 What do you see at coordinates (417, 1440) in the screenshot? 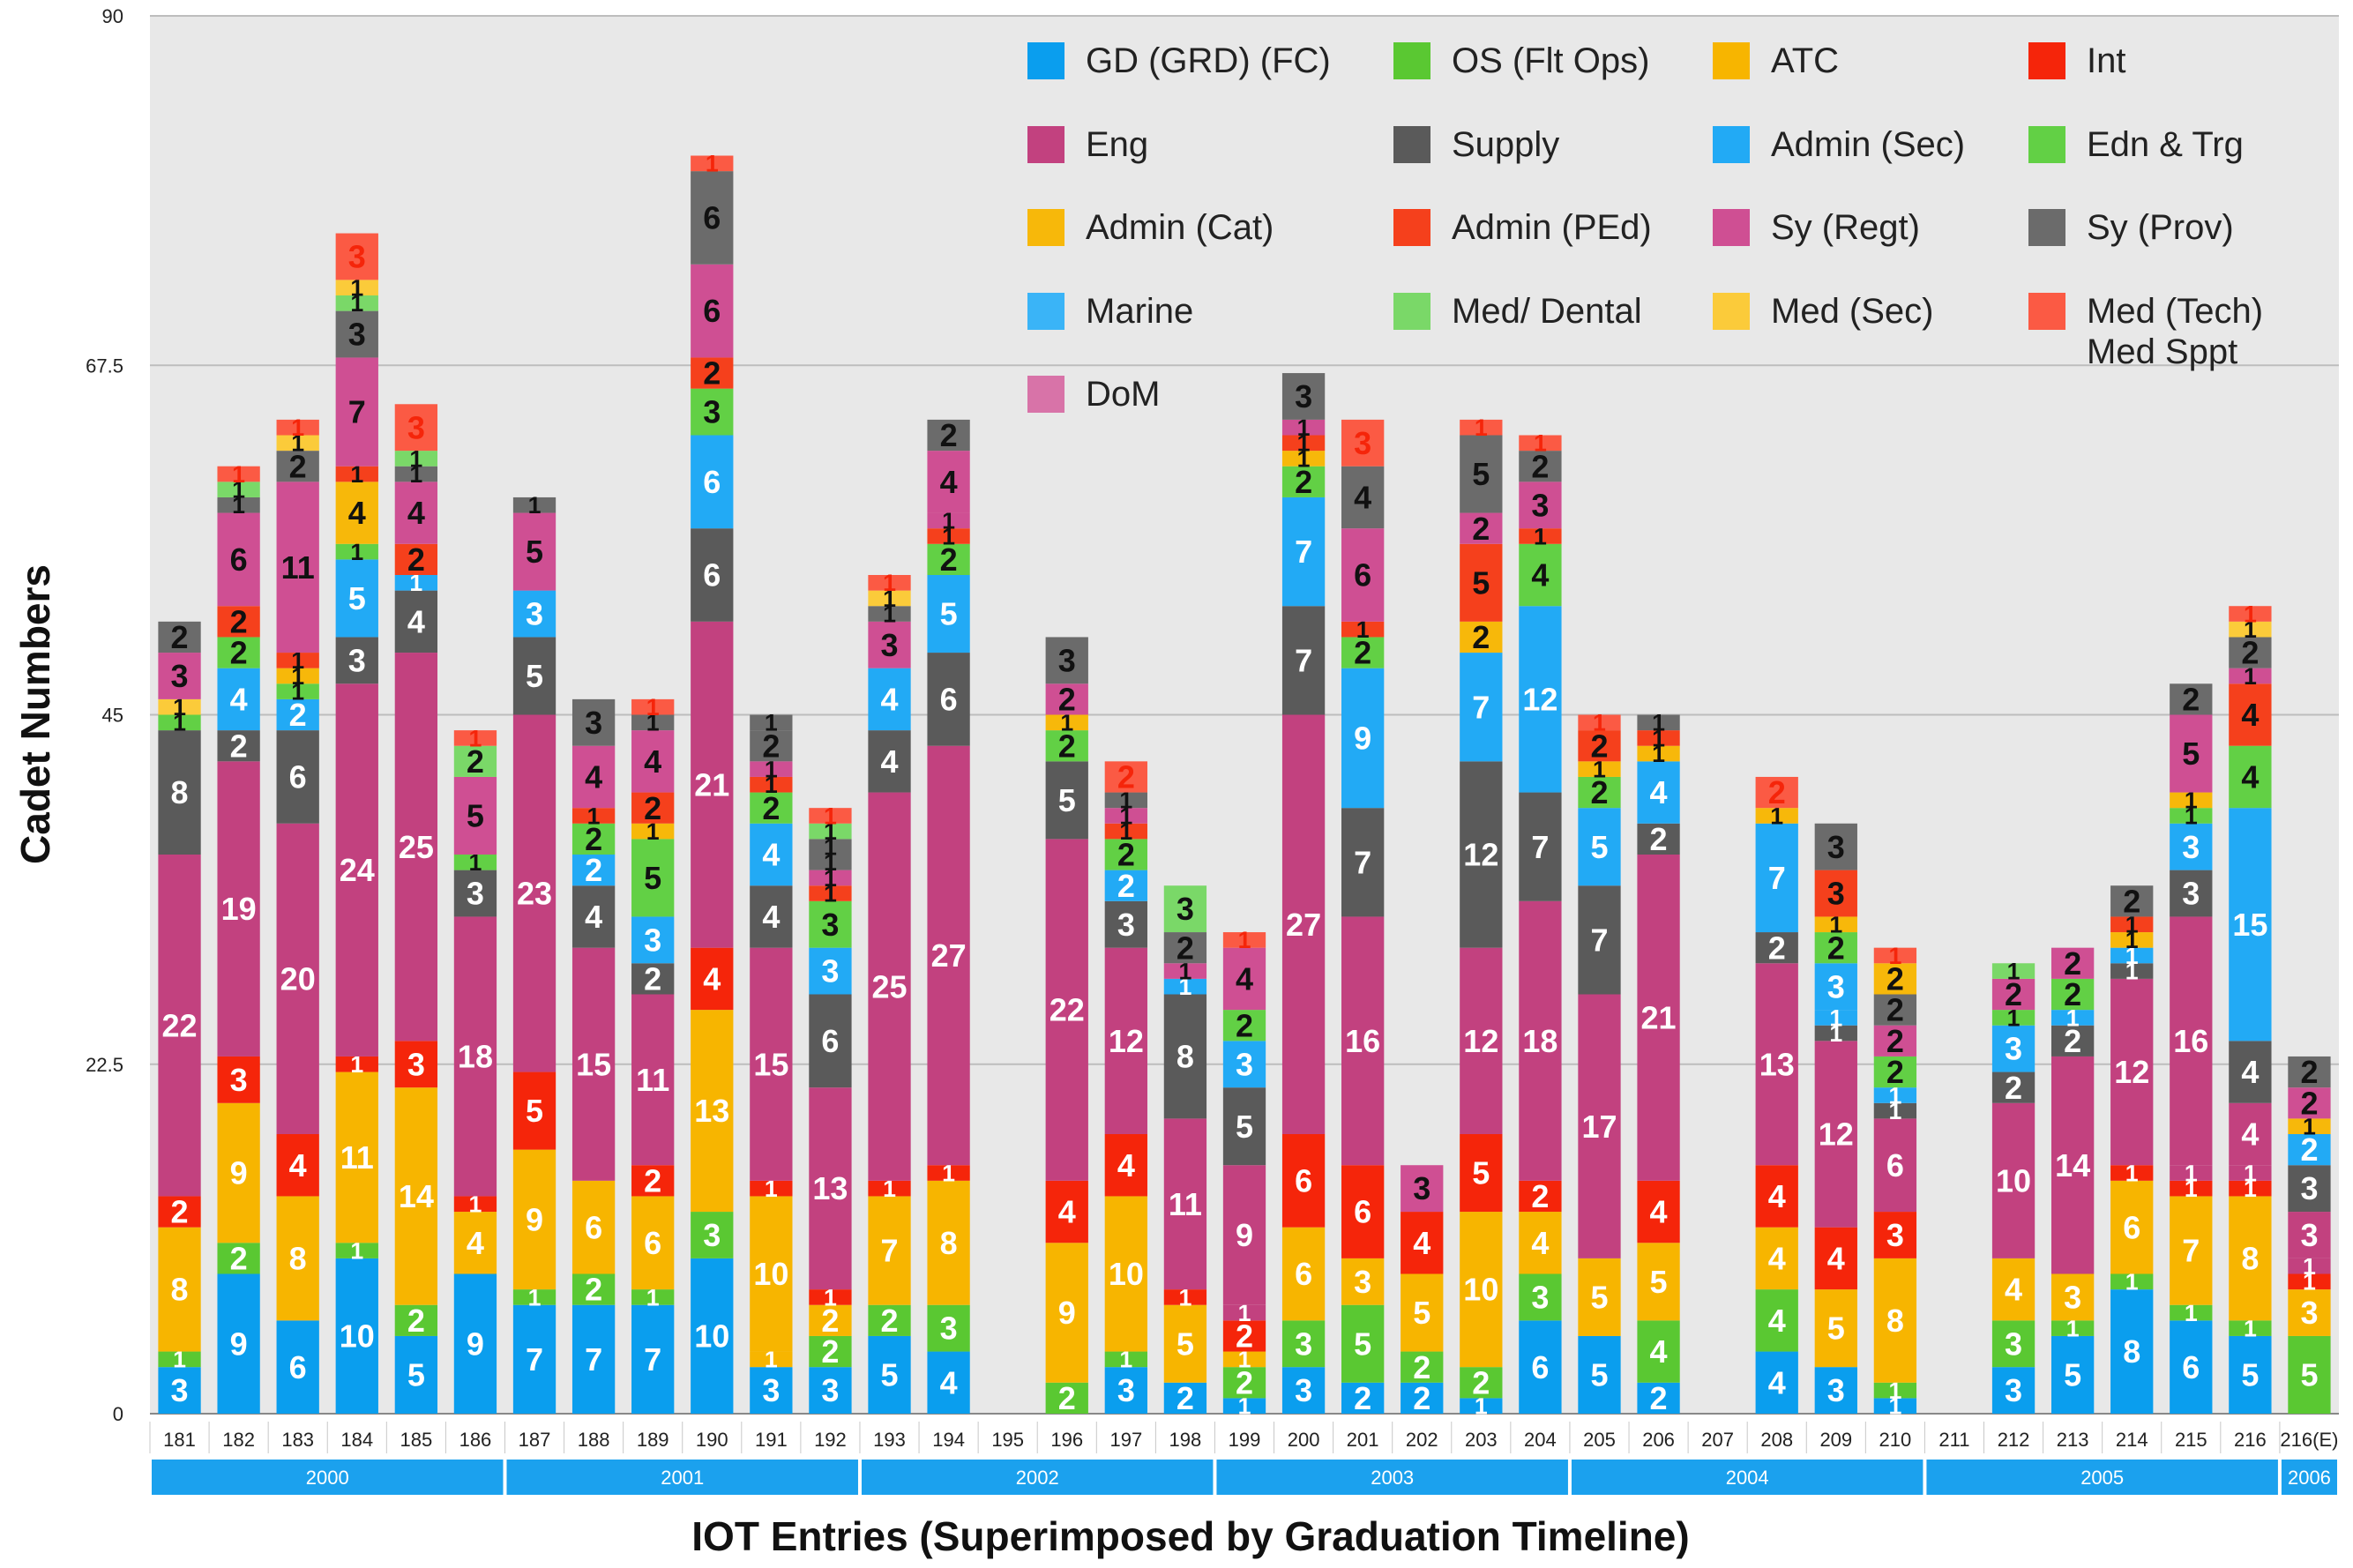
I see `x-tick-label: 185` at bounding box center [417, 1440].